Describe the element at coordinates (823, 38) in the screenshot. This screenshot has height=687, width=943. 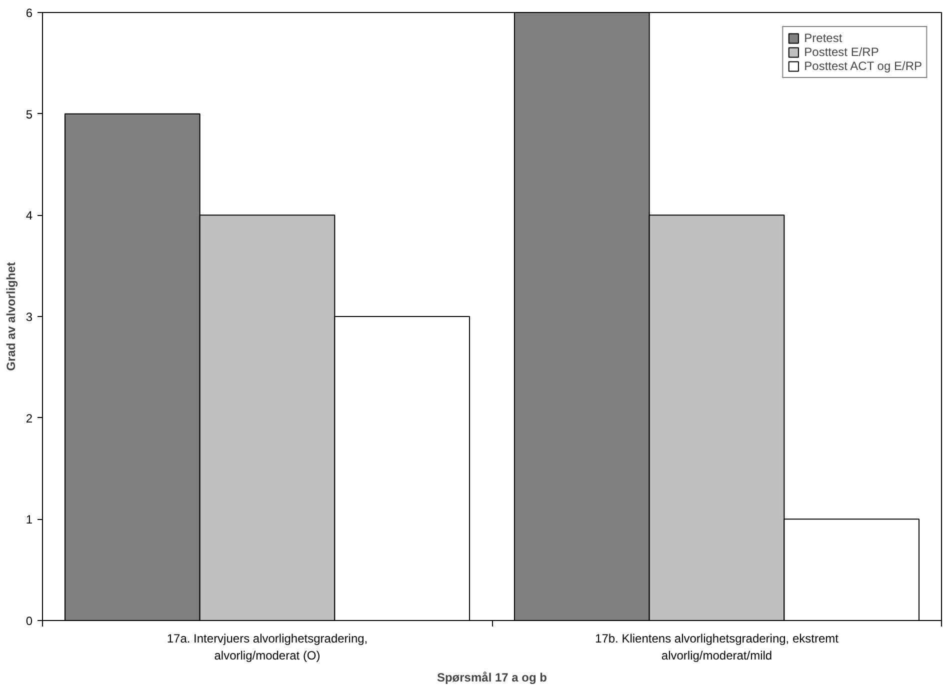
I see `legend-label: Pretest` at that location.